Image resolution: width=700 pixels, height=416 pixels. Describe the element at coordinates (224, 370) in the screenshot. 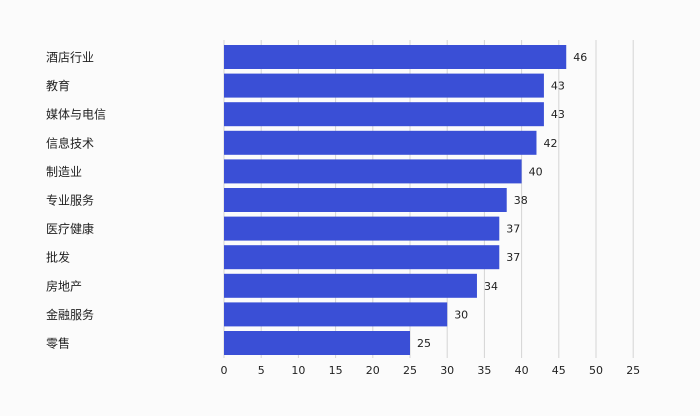

I see `x-tick-label: 0` at that location.